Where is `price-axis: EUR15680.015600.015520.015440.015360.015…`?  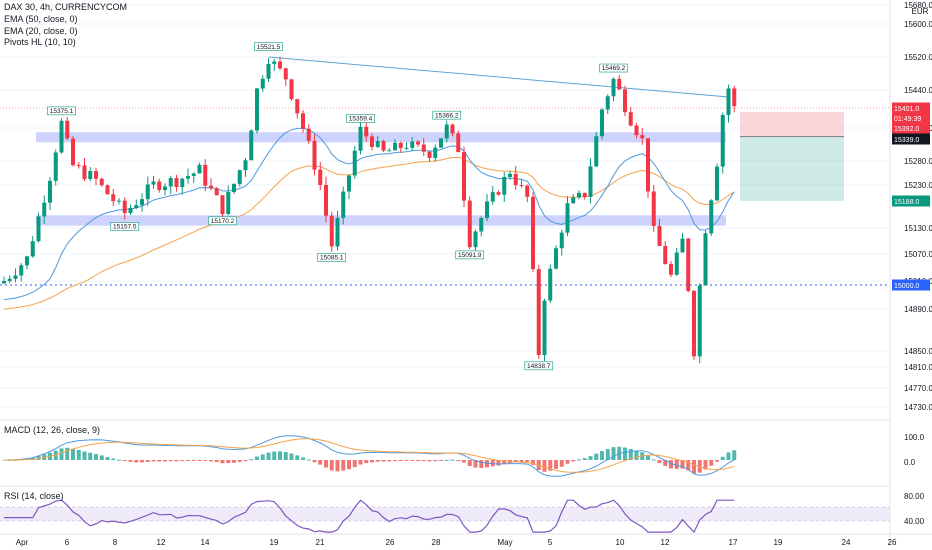
price-axis: EUR15680.015600.015520.015440.015360.015… is located at coordinates (910, 272).